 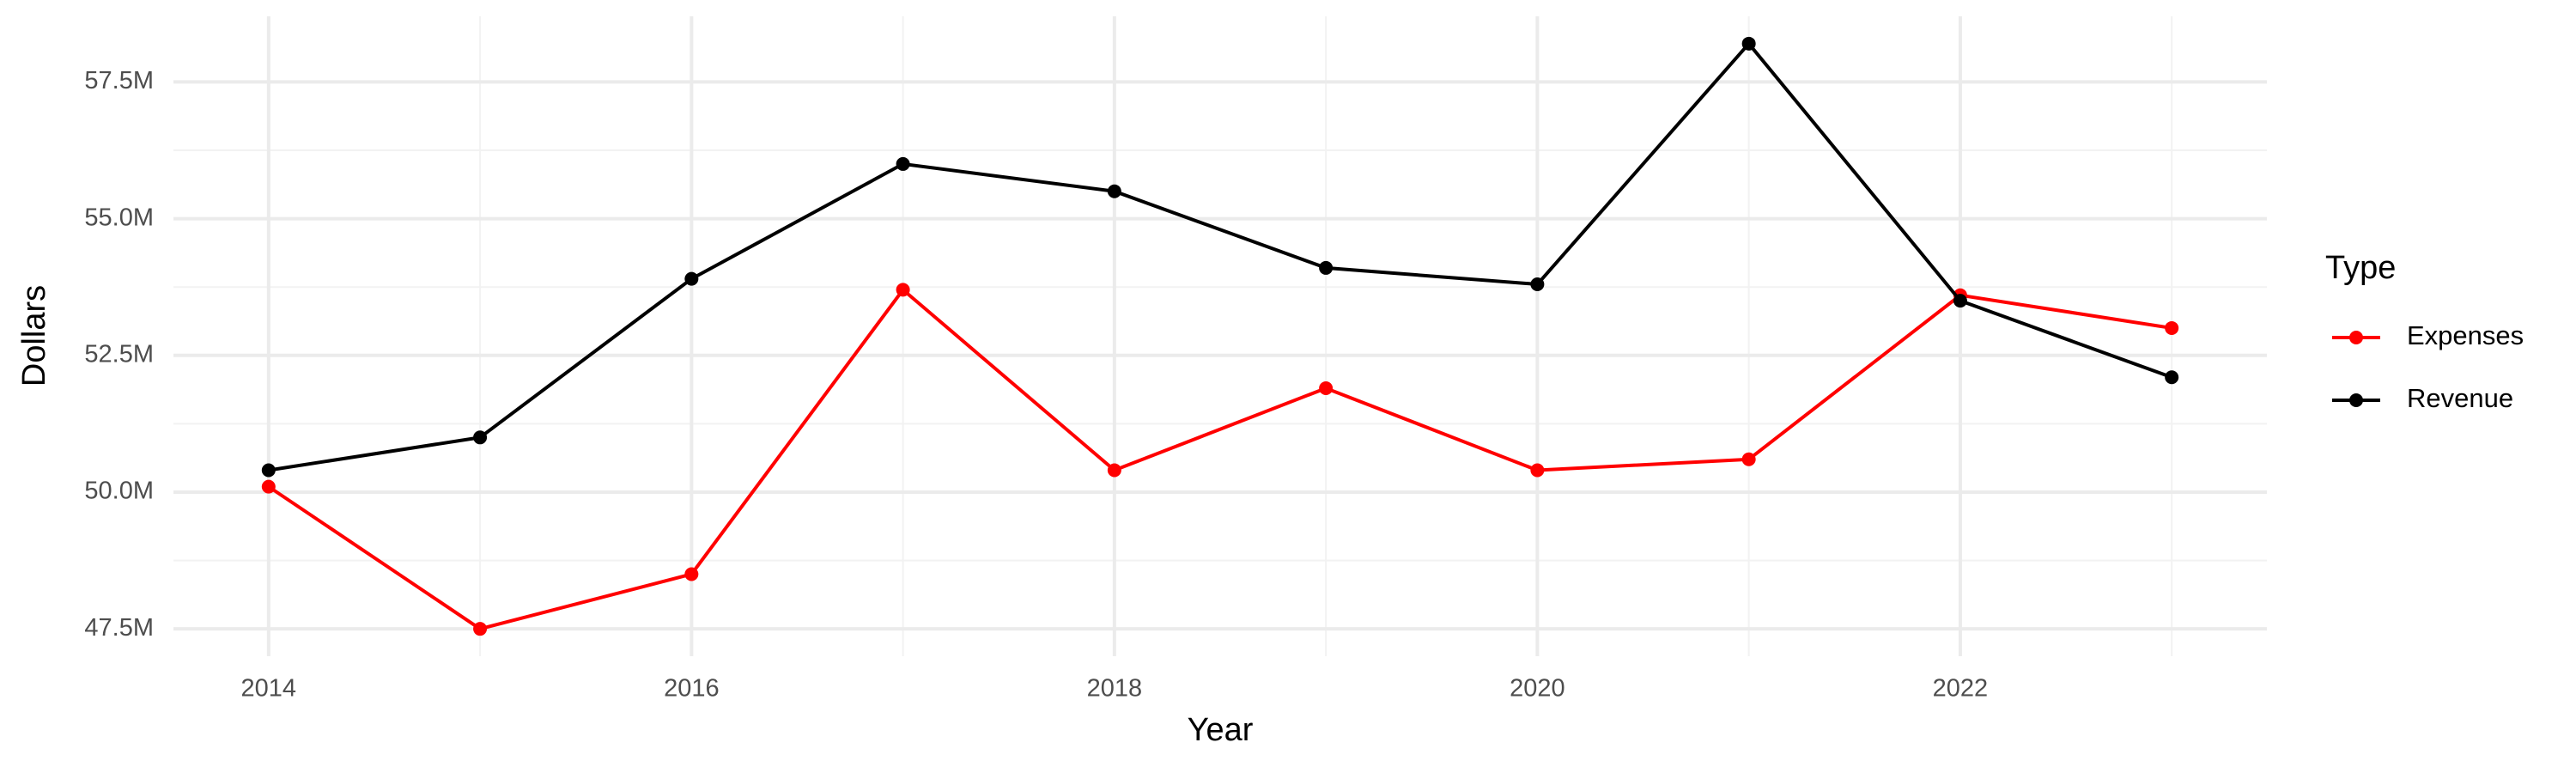 I want to click on y-tick-label: 55.0M, so click(x=119, y=217).